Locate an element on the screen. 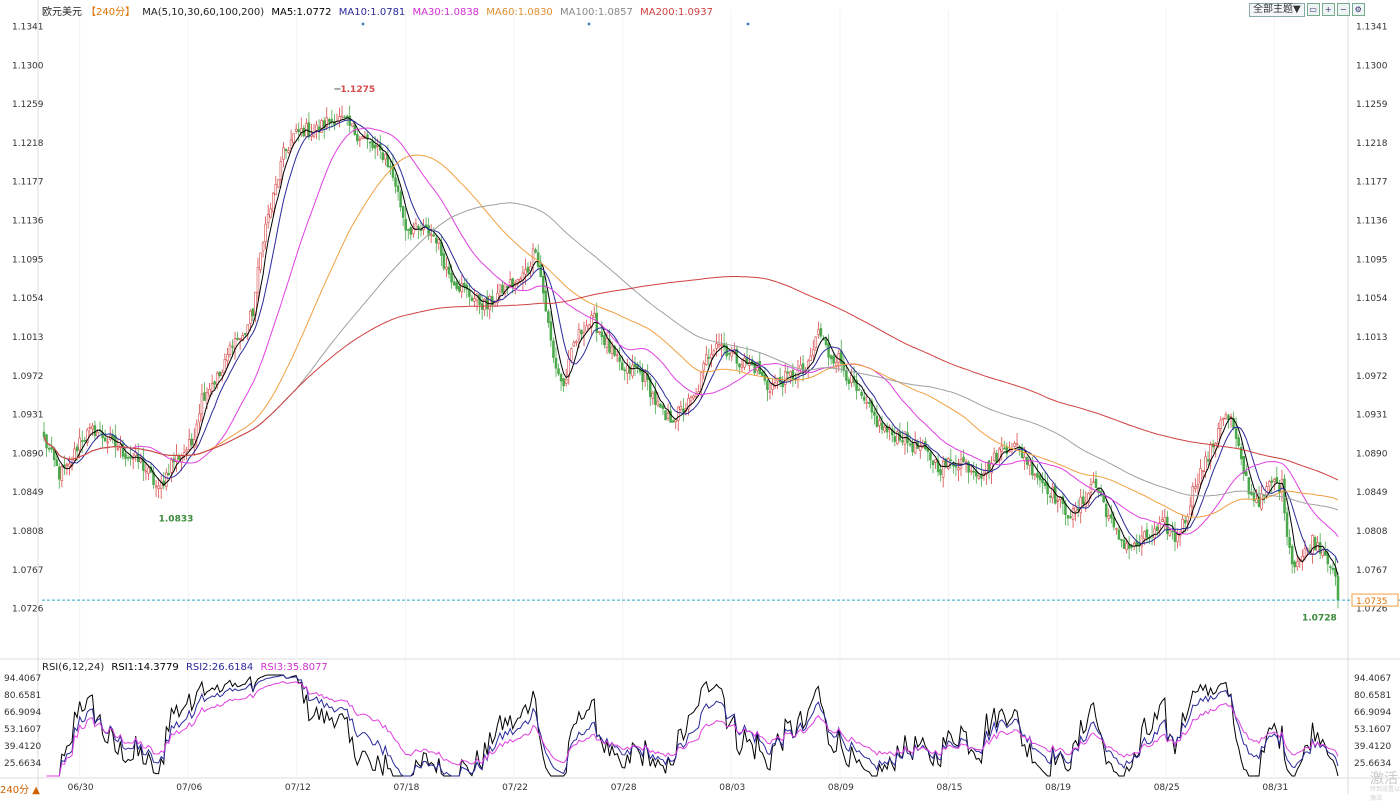  rsi-tick-right: 66.9094 is located at coordinates (1372, 713).